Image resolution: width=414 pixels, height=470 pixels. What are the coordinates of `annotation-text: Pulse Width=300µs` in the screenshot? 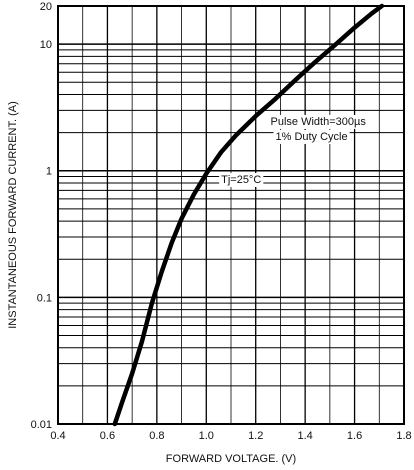 It's located at (319, 122).